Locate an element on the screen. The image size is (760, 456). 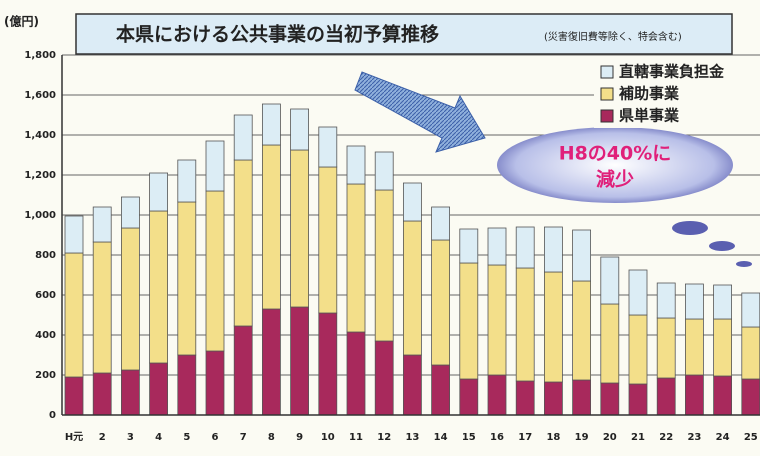
x-tick-label: 10 is located at coordinates (328, 437).